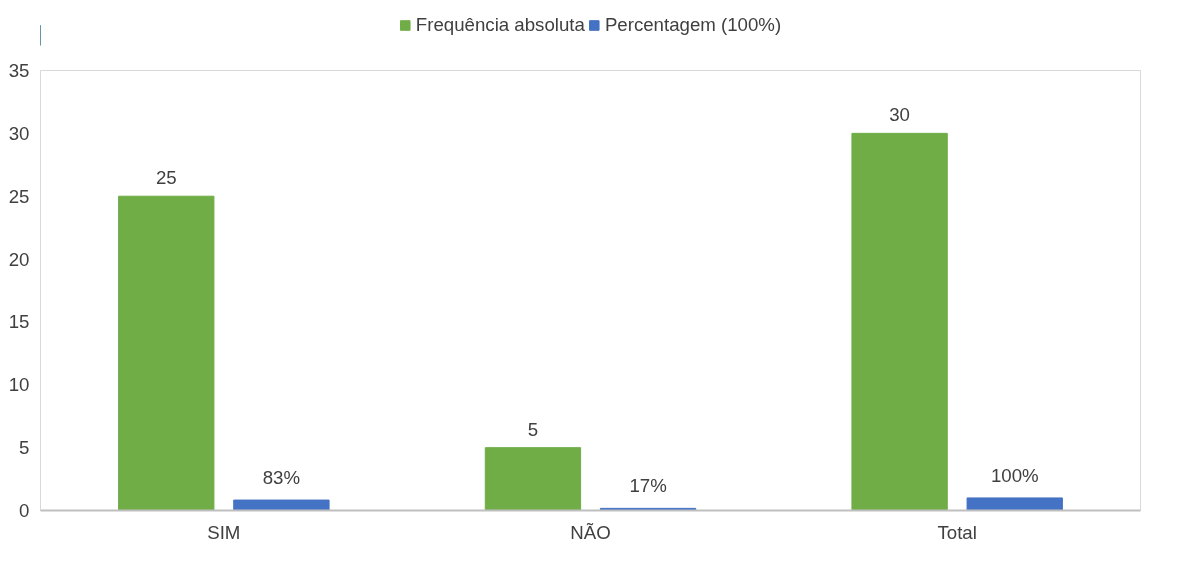 The image size is (1191, 579). I want to click on y-tick-label: 30, so click(19, 133).